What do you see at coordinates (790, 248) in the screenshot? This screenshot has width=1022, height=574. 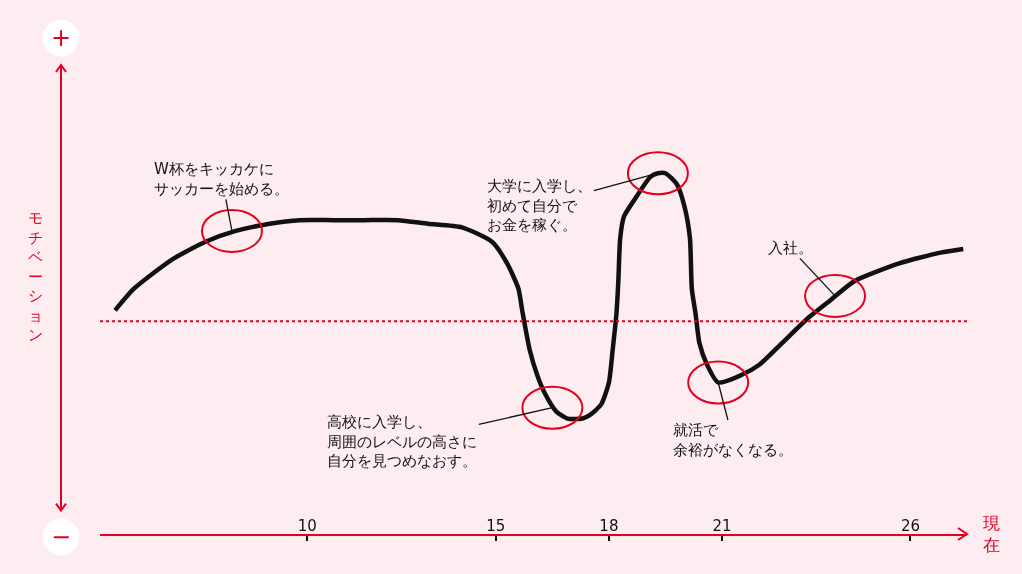 I see `annotation: 入社。` at bounding box center [790, 248].